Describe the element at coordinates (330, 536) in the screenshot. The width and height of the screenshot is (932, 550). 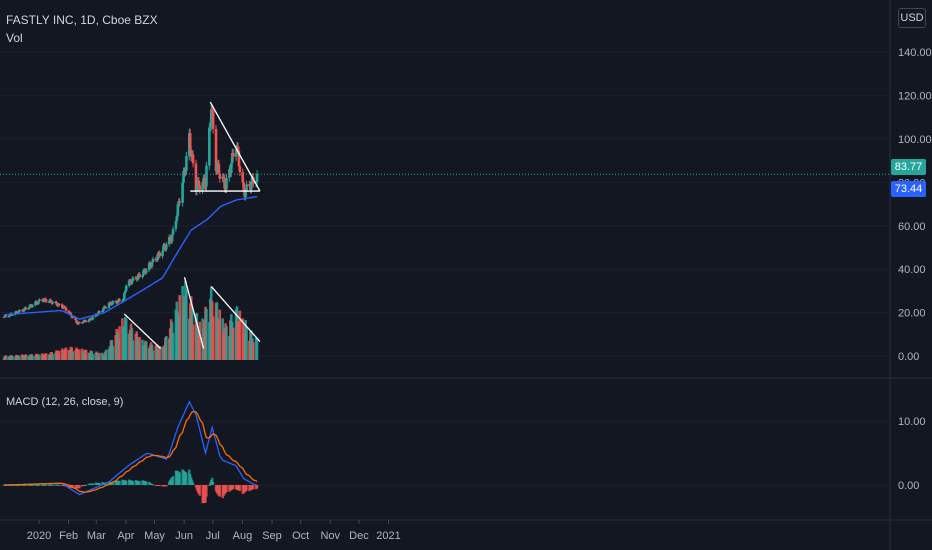
I see `time-tick-label: Nov` at that location.